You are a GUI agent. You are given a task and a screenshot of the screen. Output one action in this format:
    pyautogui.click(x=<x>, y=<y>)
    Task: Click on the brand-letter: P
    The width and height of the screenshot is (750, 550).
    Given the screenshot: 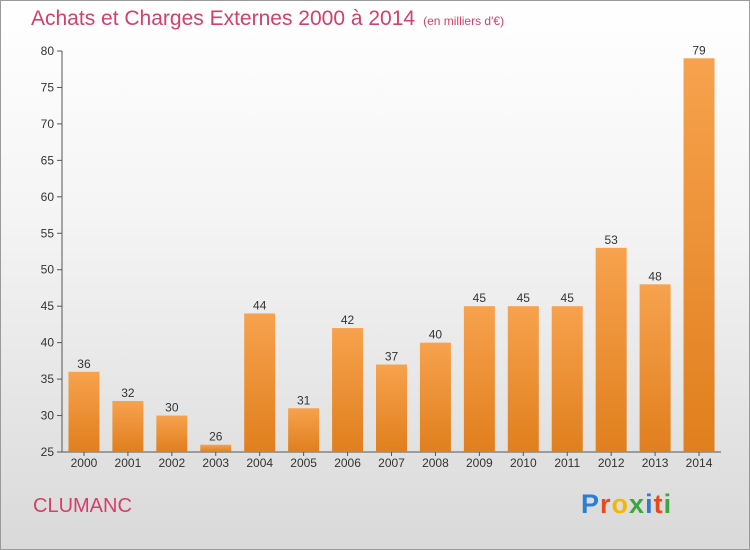 What is the action you would take?
    pyautogui.click(x=591, y=504)
    